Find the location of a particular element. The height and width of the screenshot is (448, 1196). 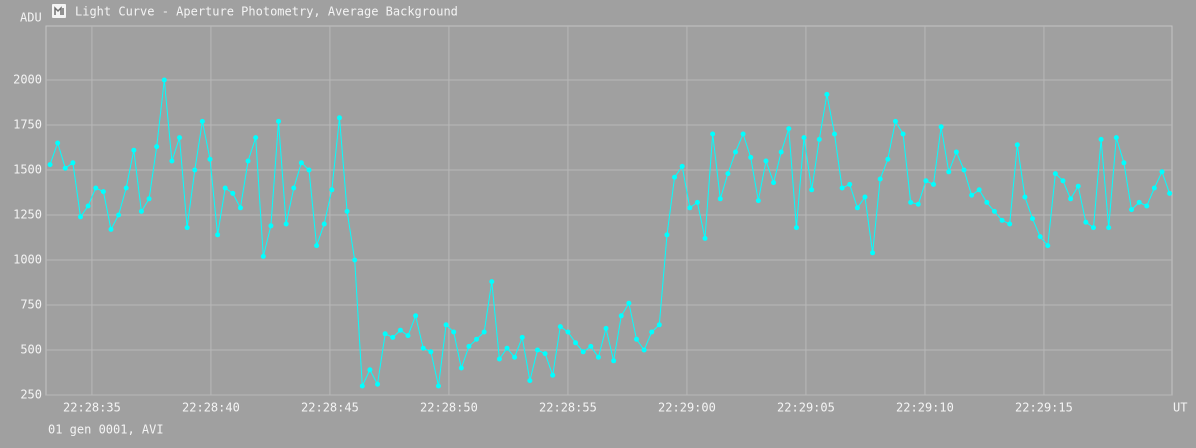

x-tick-label: 22:28:45 is located at coordinates (330, 408).